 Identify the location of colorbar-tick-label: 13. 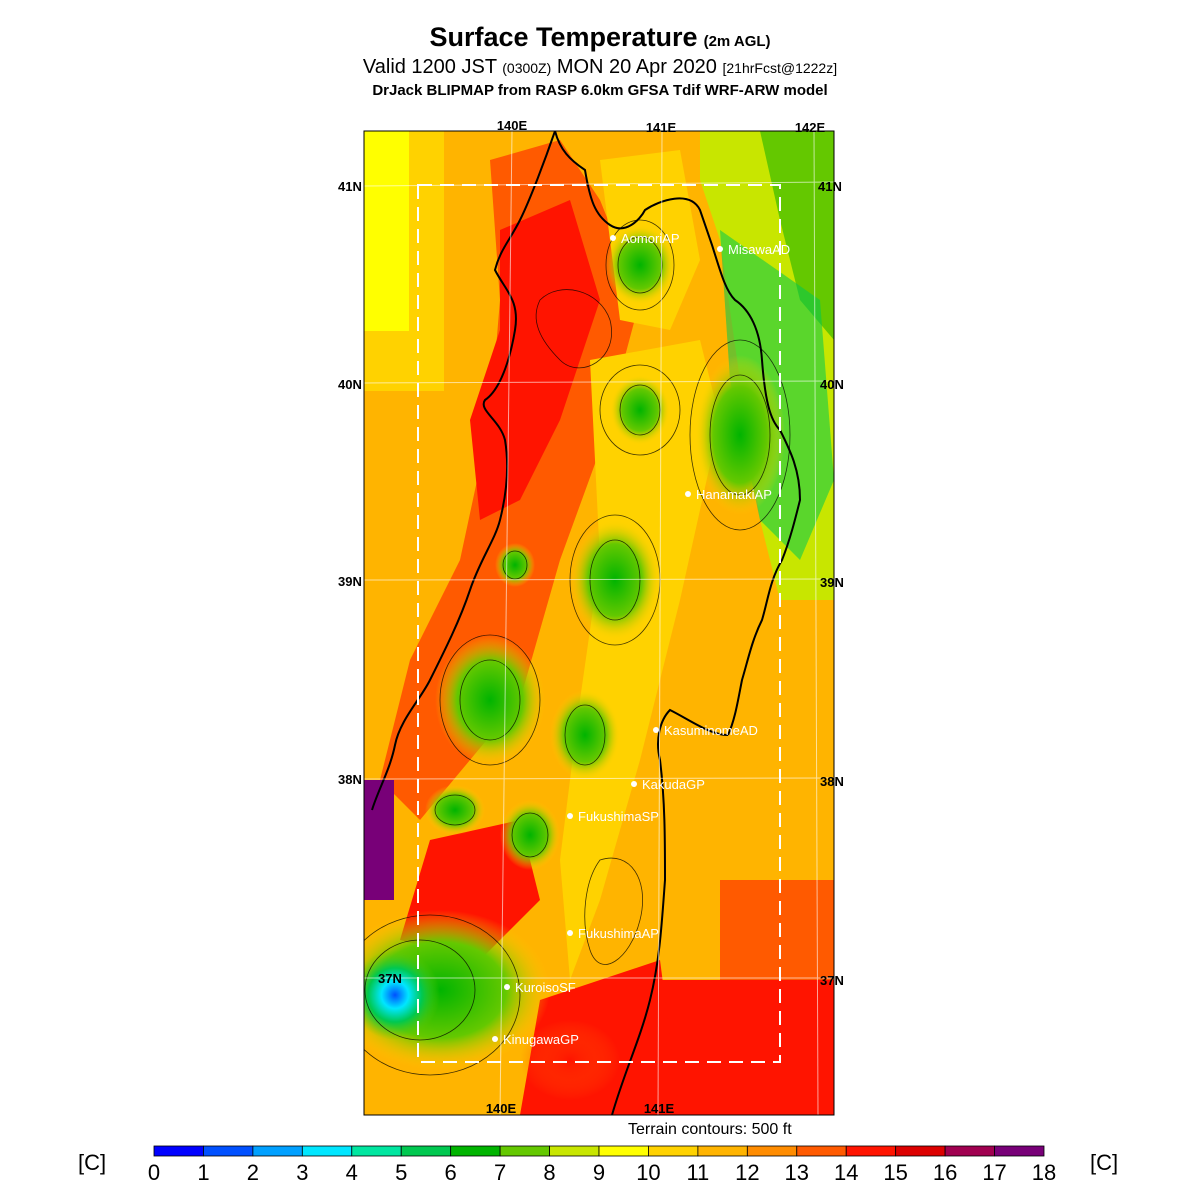
(797, 1172).